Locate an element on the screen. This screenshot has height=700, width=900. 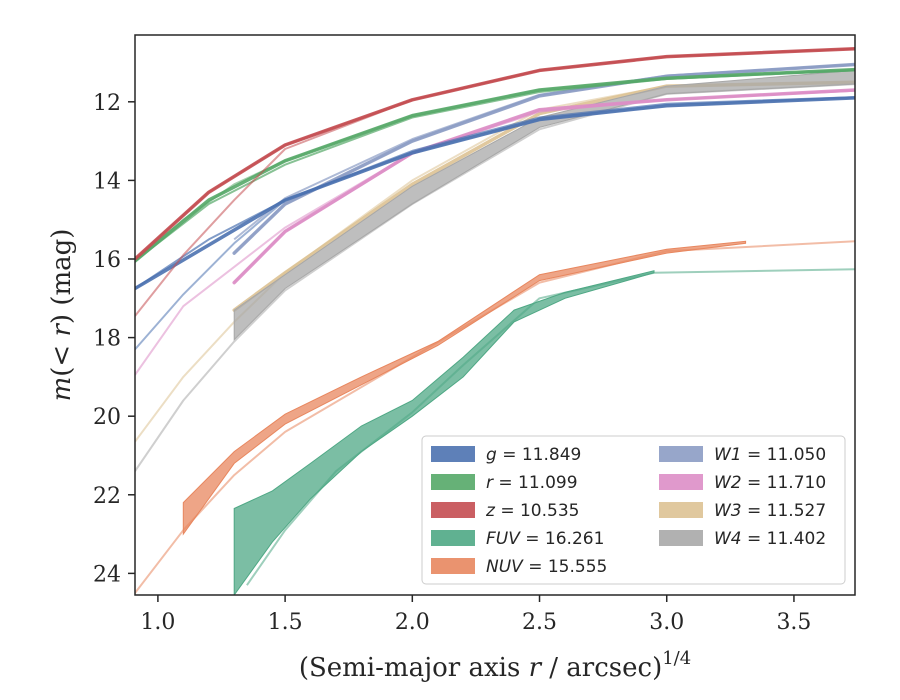
y-tick-label: 24 is located at coordinates (107, 574).